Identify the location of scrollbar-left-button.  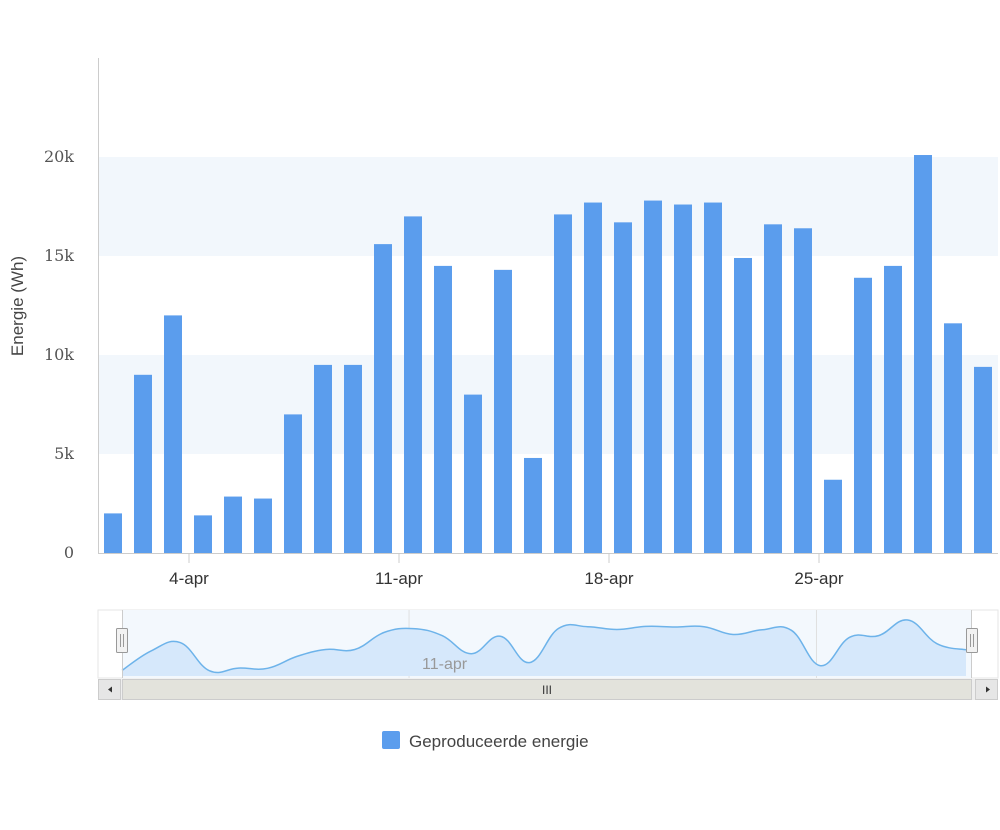
(109, 689).